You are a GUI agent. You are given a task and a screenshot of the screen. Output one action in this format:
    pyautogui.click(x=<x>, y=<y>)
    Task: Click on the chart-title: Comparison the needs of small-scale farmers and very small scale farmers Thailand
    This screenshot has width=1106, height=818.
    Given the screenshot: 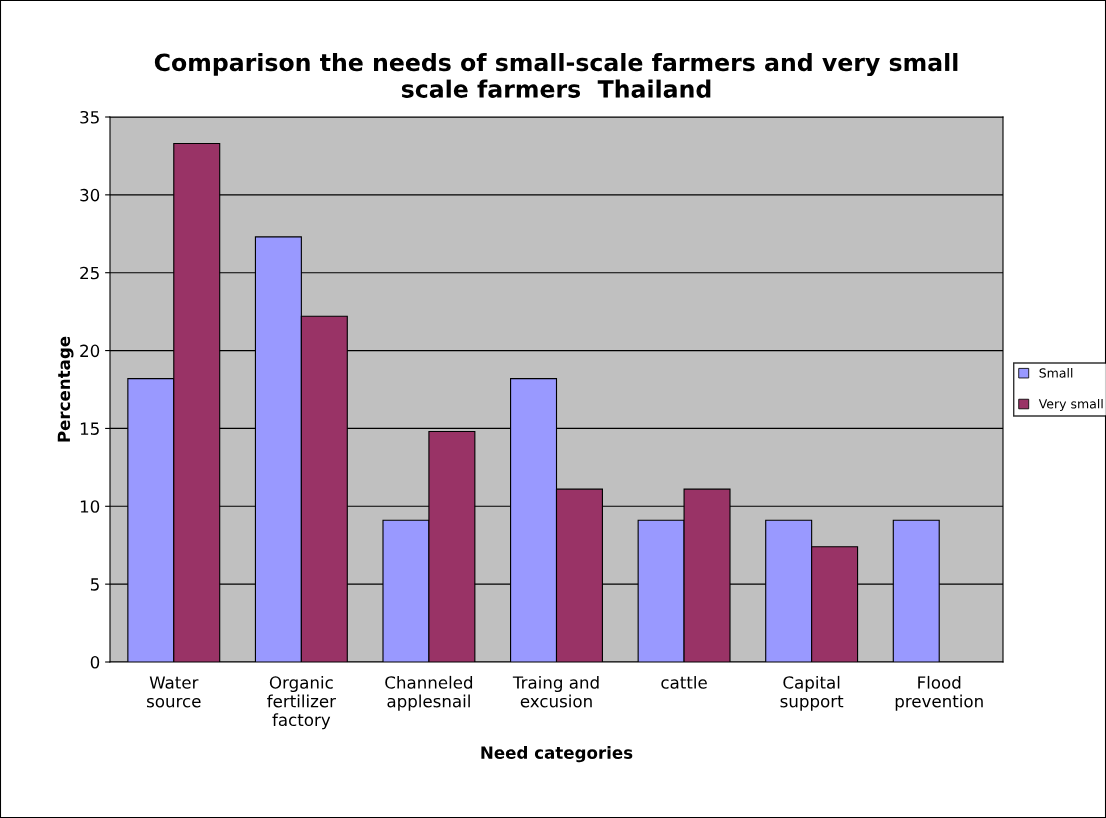 What is the action you would take?
    pyautogui.click(x=556, y=75)
    